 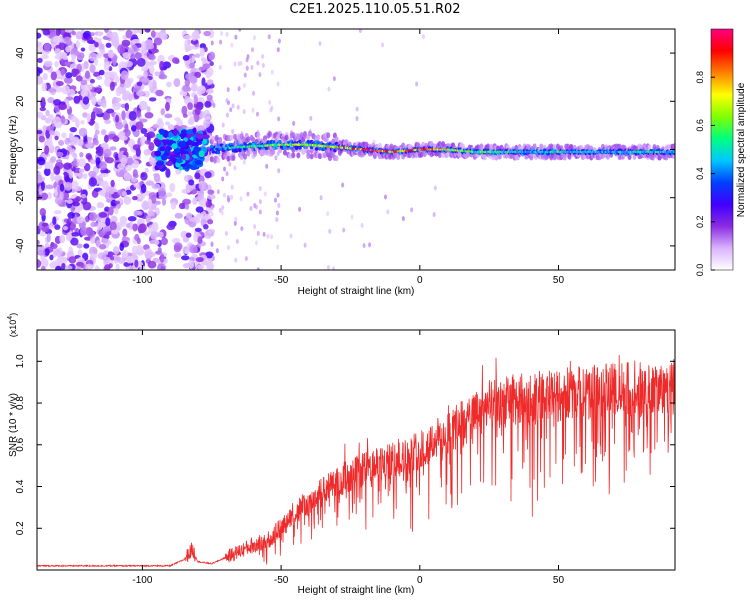 What do you see at coordinates (559, 280) in the screenshot?
I see `x-tick-label: 50` at bounding box center [559, 280].